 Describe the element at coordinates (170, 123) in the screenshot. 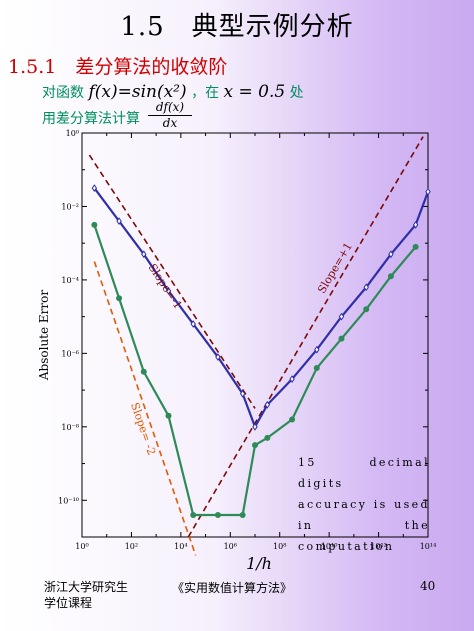

I see `derivative-denominator: dx` at that location.